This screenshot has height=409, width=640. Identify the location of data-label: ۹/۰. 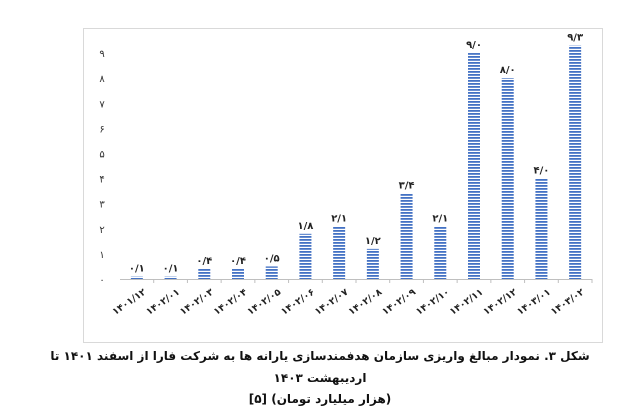
(474, 45).